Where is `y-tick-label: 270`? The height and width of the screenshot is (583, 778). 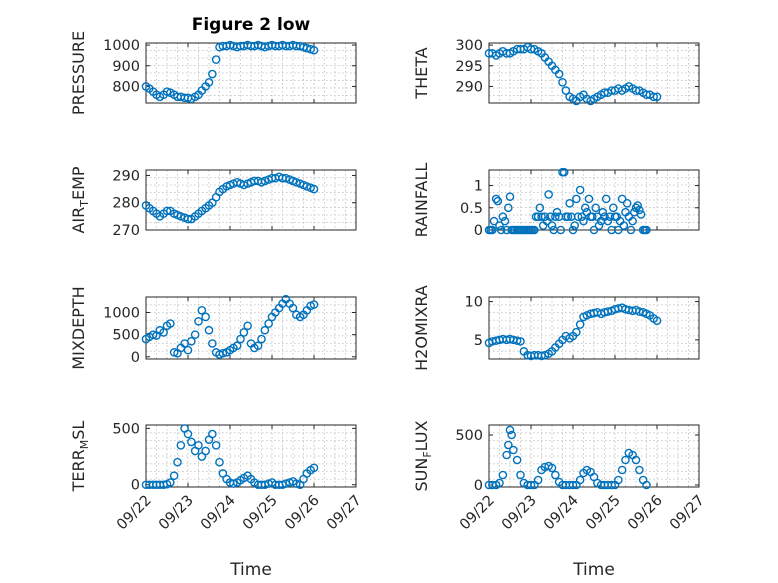 y-tick-label: 270 is located at coordinates (126, 231).